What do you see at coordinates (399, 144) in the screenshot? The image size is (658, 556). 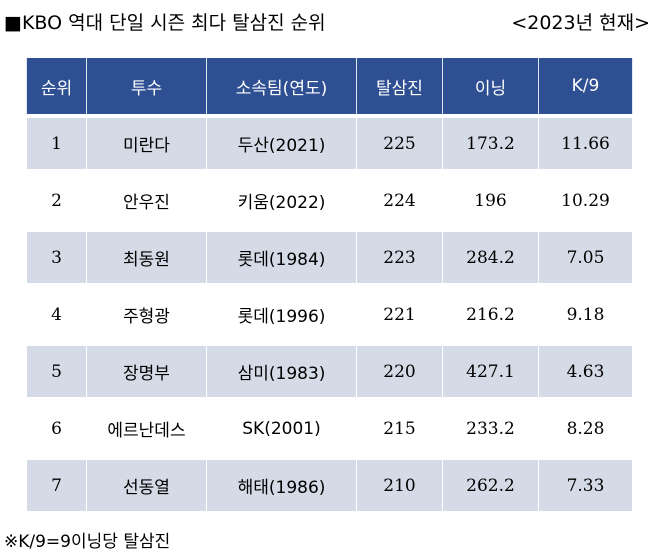 I see `cell-strikeouts: 225` at bounding box center [399, 144].